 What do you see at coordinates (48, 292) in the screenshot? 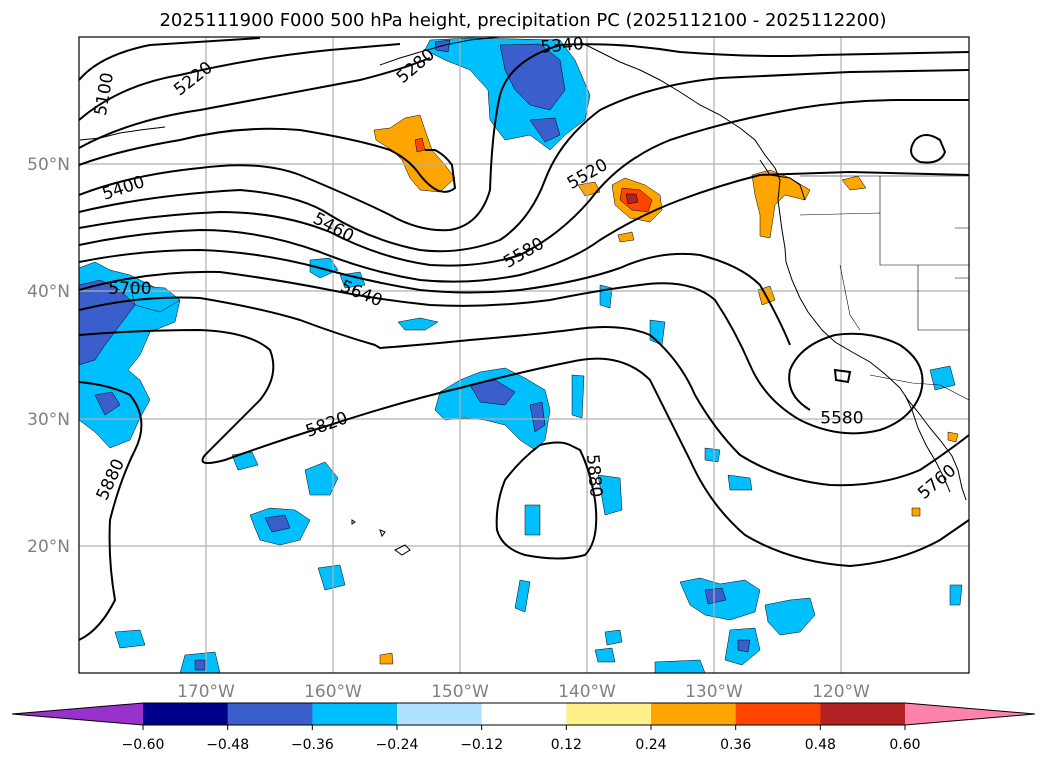
I see `lat-tick-label: 40°N` at bounding box center [48, 292].